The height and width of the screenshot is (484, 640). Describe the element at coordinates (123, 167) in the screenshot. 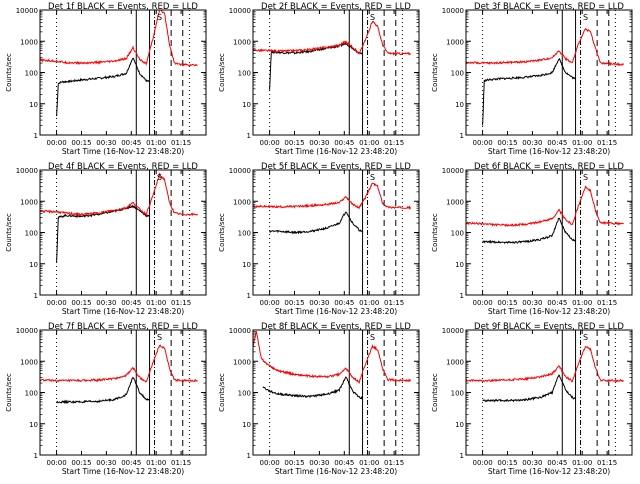

I see `chart-title: Det 4f BLACK = Events, RED = LLD` at that location.